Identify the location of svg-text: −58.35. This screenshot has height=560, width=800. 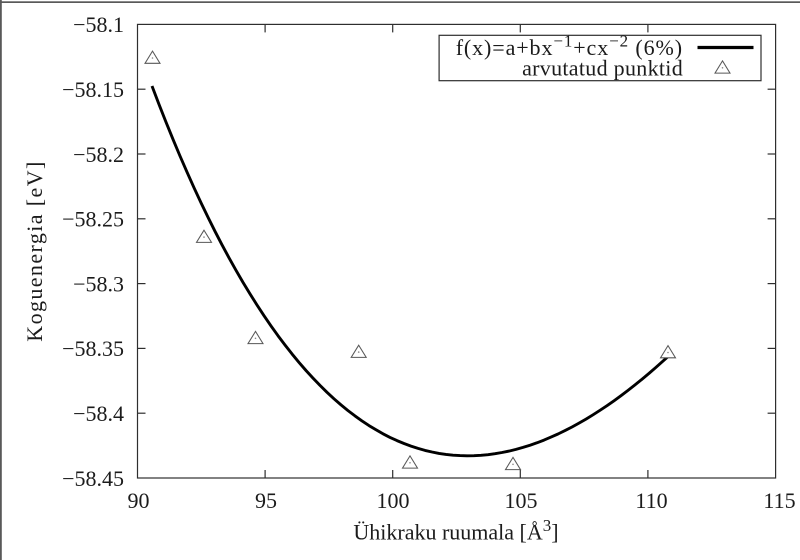
(93, 348).